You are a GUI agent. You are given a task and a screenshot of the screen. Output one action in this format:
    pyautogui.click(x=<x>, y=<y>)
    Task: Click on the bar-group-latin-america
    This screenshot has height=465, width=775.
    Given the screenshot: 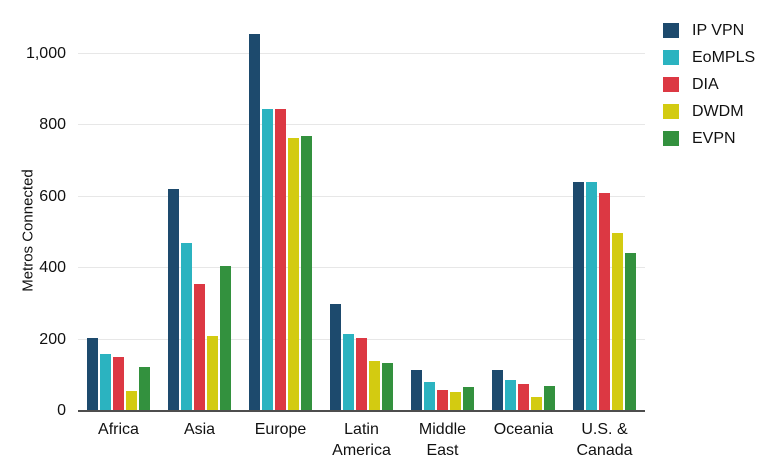 What is the action you would take?
    pyautogui.click(x=361, y=214)
    